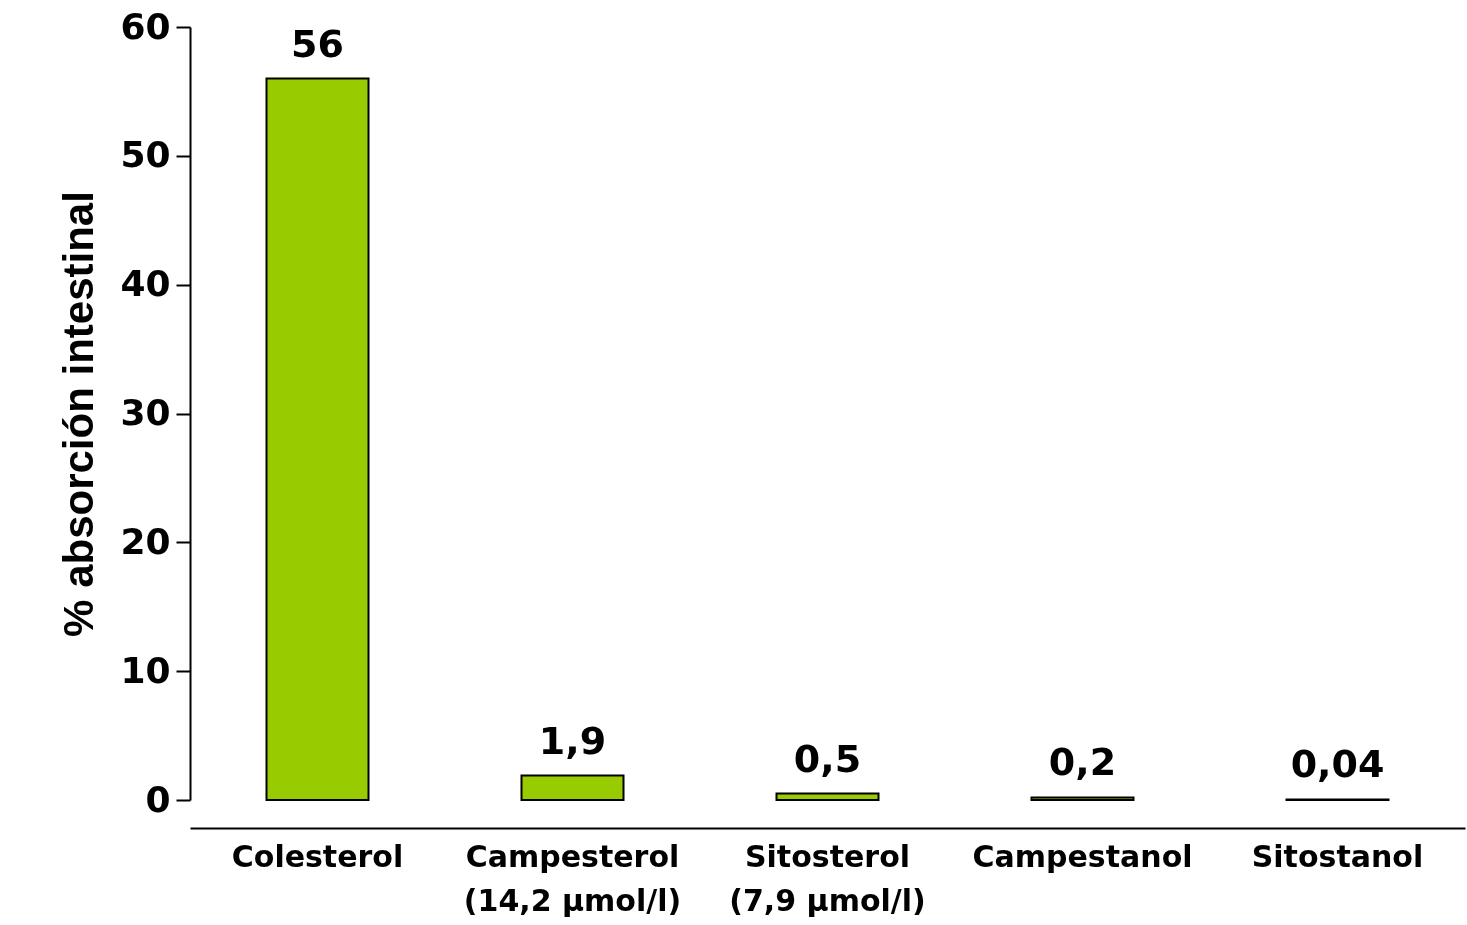  I want to click on x-tick-label: Campesterol (14,2 µmol/l), so click(572, 878).